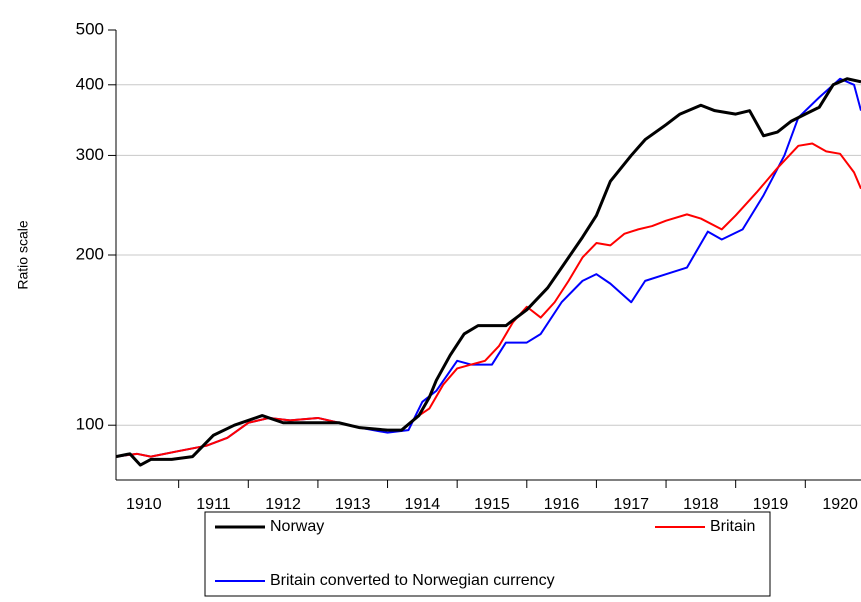  I want to click on y-tick-label: 100, so click(90, 424).